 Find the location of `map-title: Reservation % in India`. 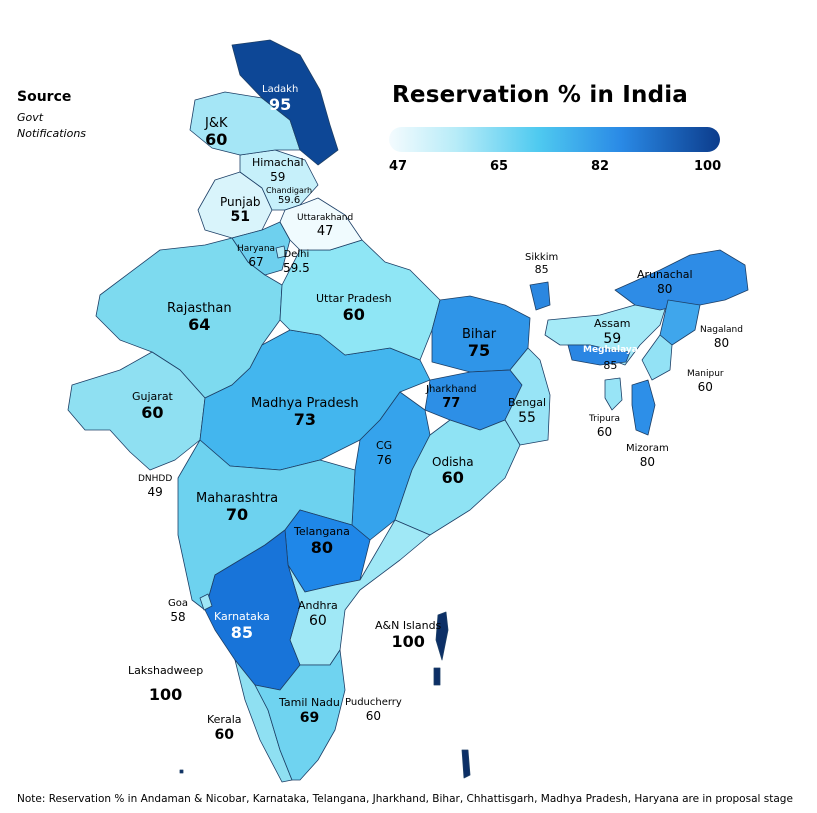

map-title: Reservation % in India is located at coordinates (540, 95).